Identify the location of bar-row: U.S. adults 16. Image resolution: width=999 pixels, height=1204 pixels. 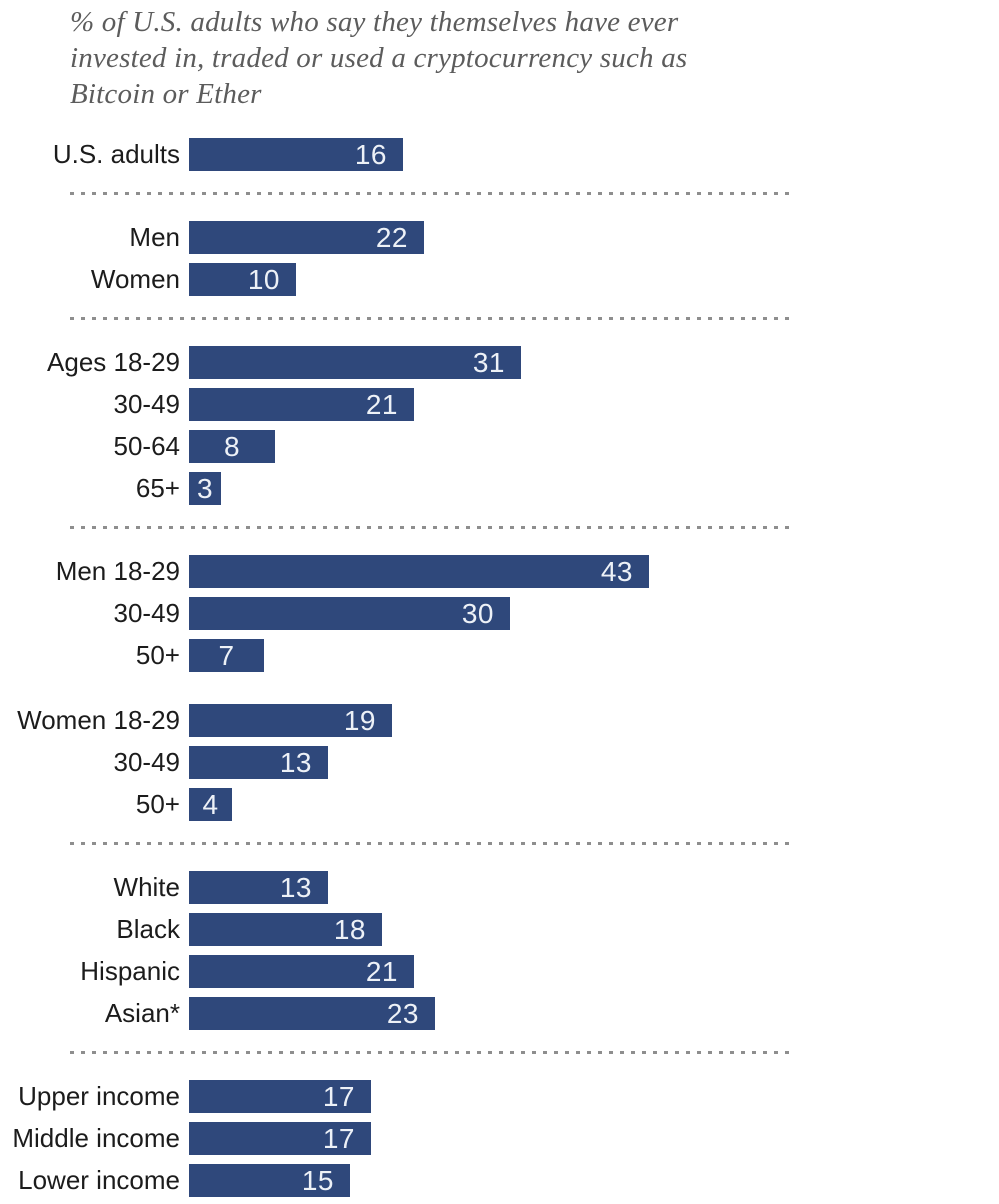
(499, 154).